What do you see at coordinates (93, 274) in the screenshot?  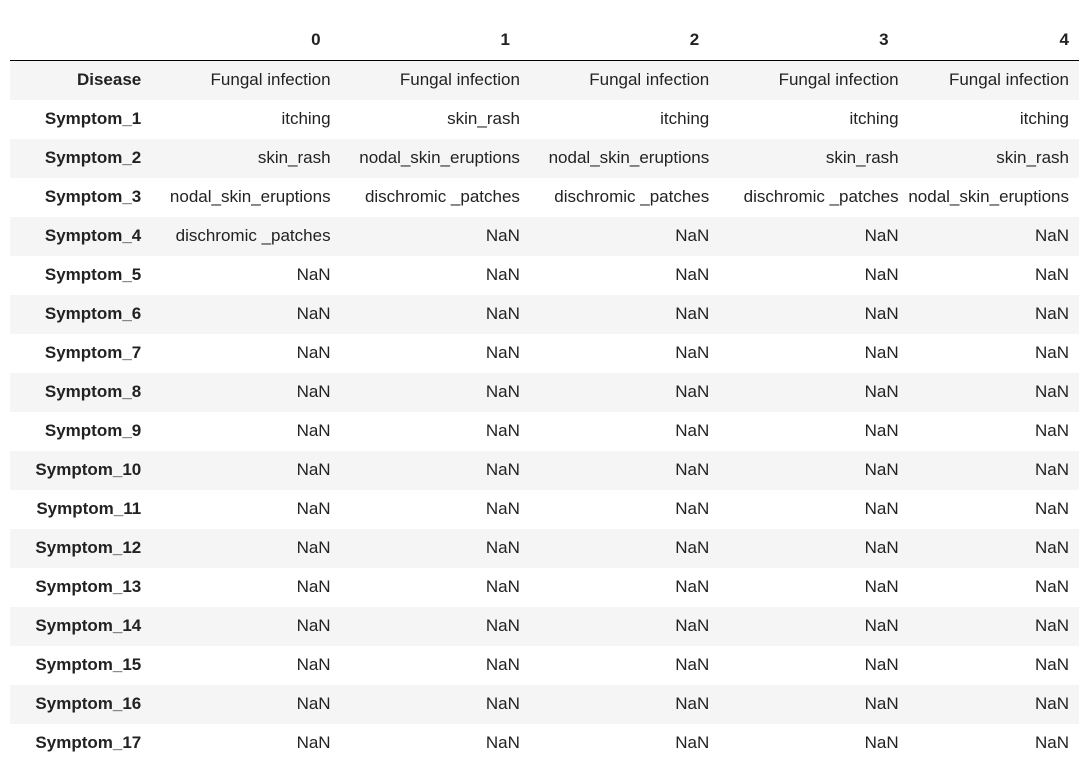 I see `row-index-label: Symptom_5` at bounding box center [93, 274].